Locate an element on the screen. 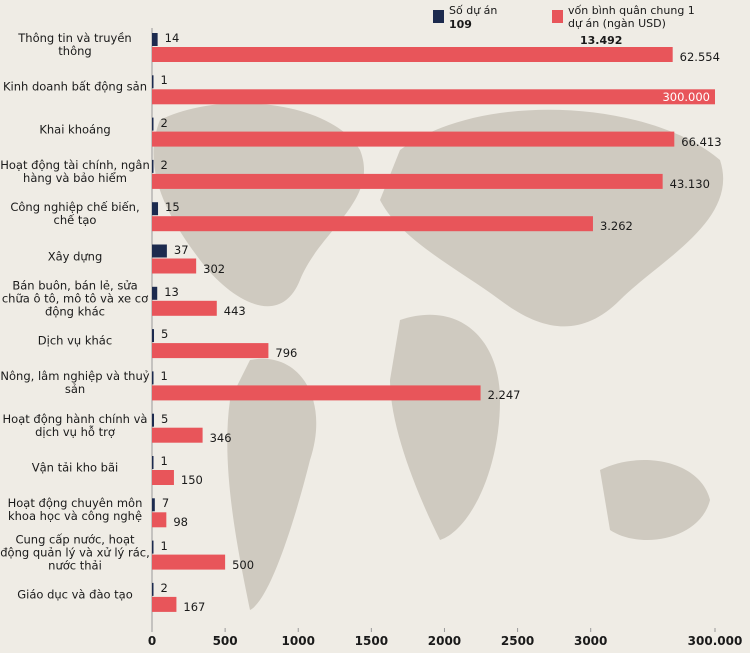 The image size is (750, 653). category-label: Nông, lâm nghiệp và thuỷ sản is located at coordinates (75, 383).